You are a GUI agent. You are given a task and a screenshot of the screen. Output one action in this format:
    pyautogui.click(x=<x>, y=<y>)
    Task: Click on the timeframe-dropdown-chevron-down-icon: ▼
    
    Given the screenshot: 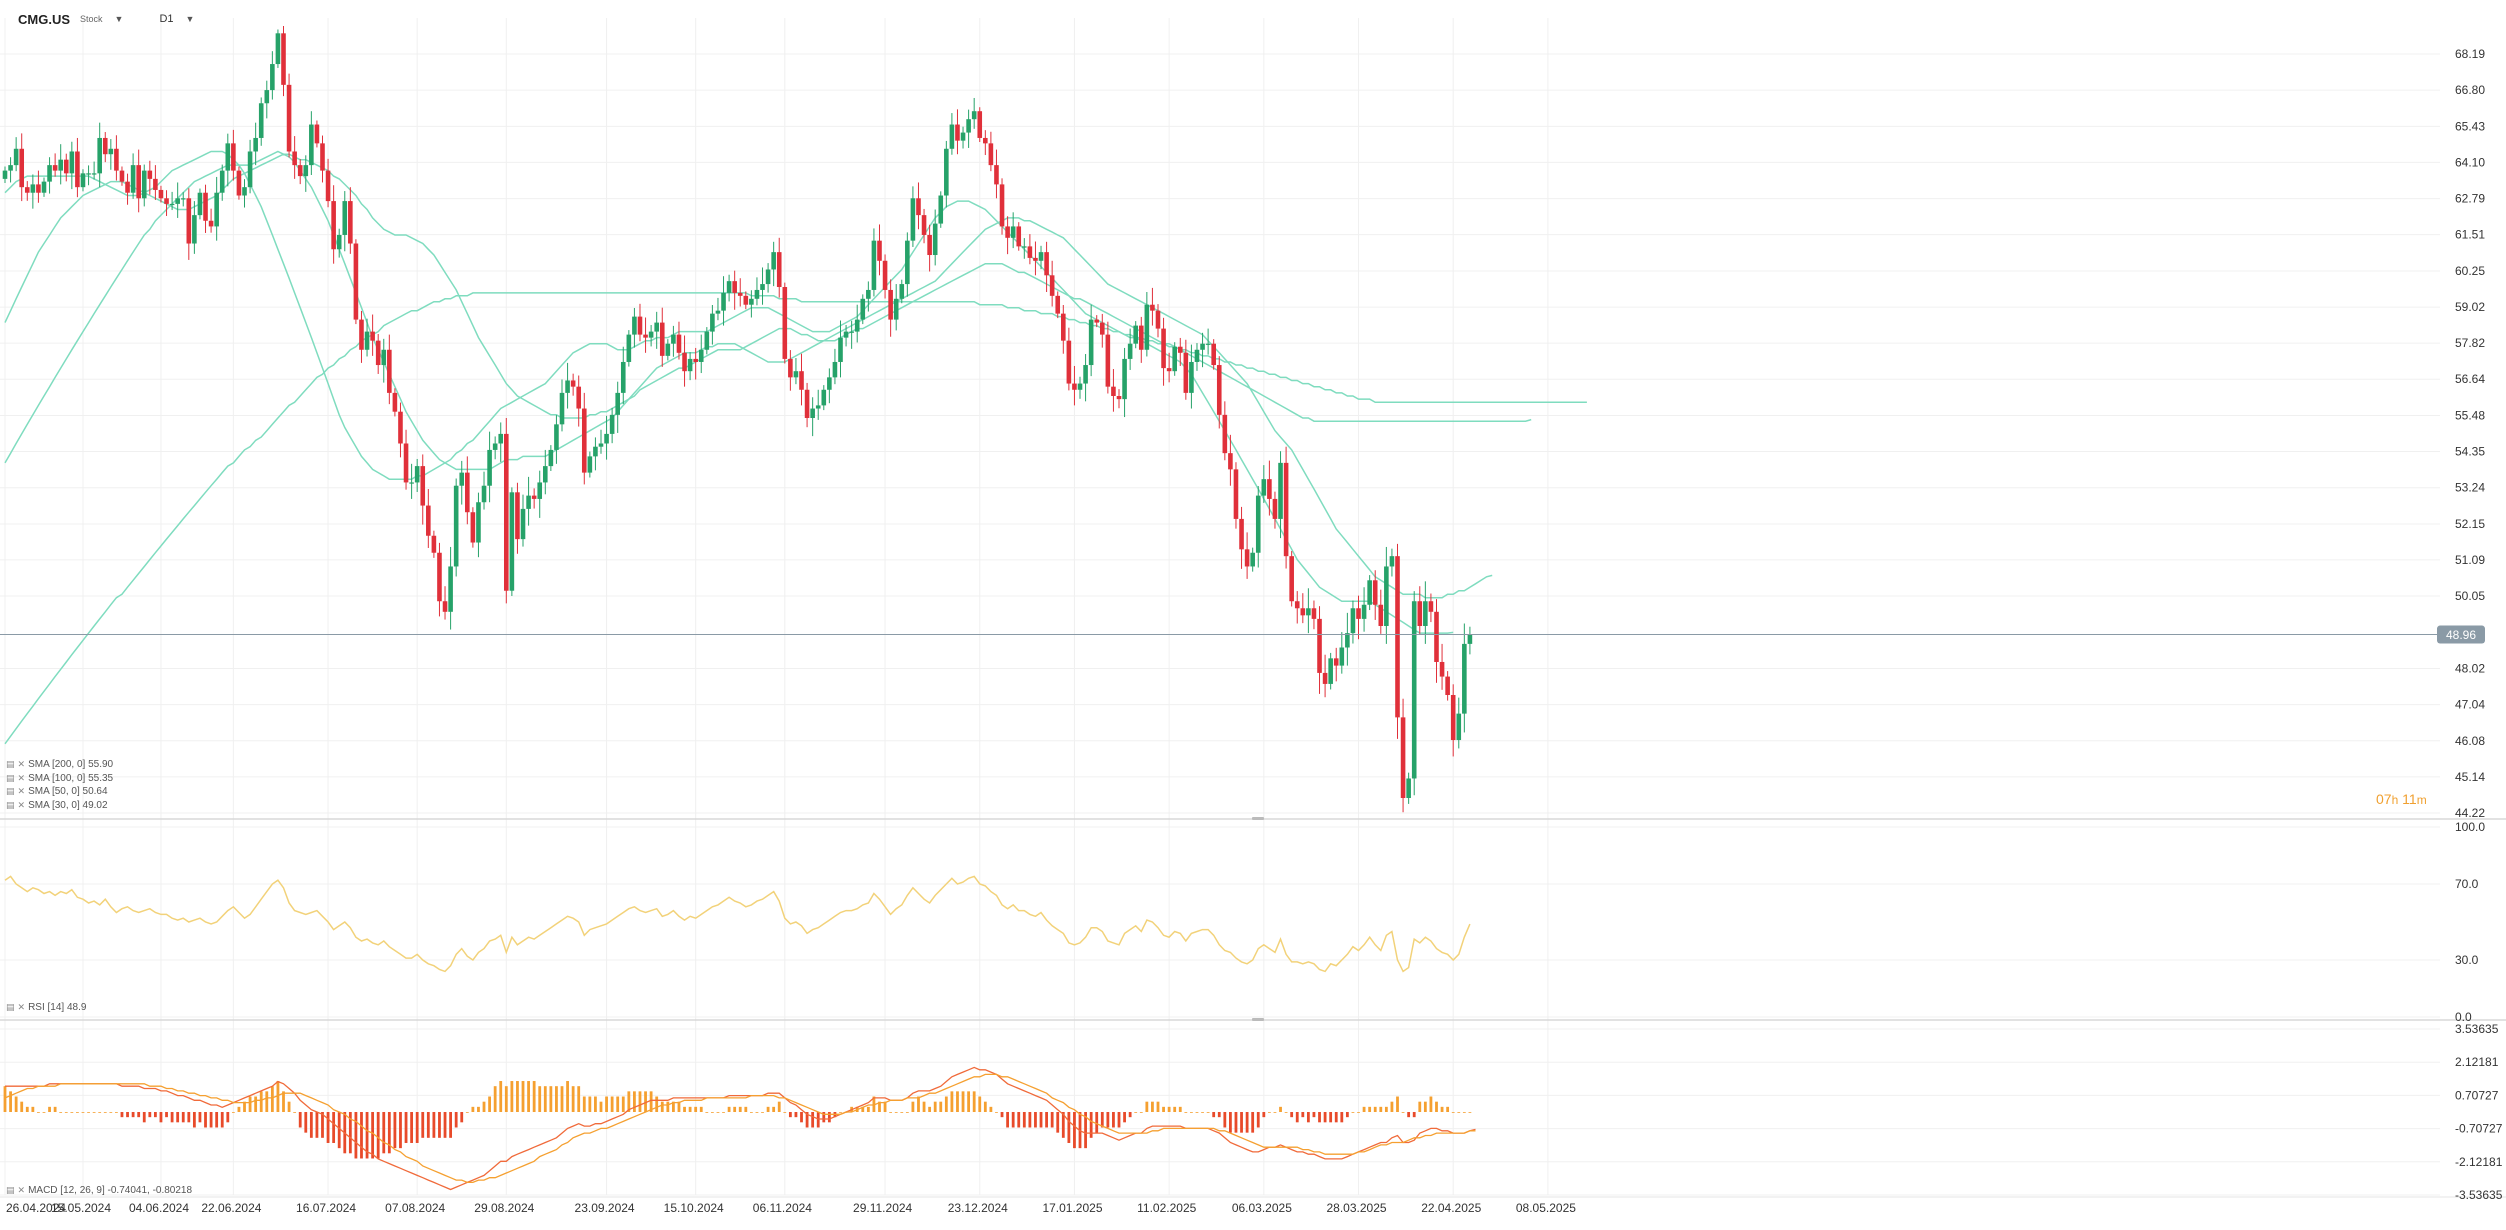 What is the action you would take?
    pyautogui.click(x=190, y=19)
    